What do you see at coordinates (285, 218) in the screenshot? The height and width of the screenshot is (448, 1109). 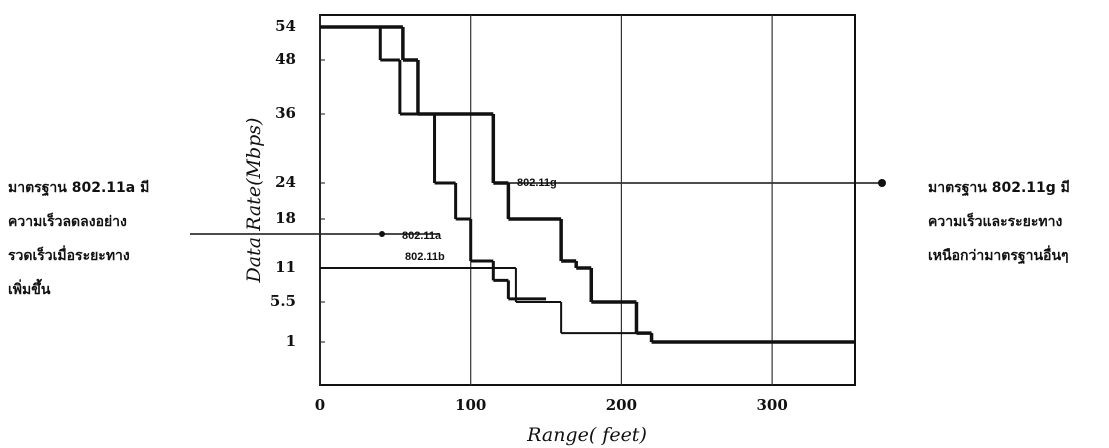 I see `y-tick-label: 18` at bounding box center [285, 218].